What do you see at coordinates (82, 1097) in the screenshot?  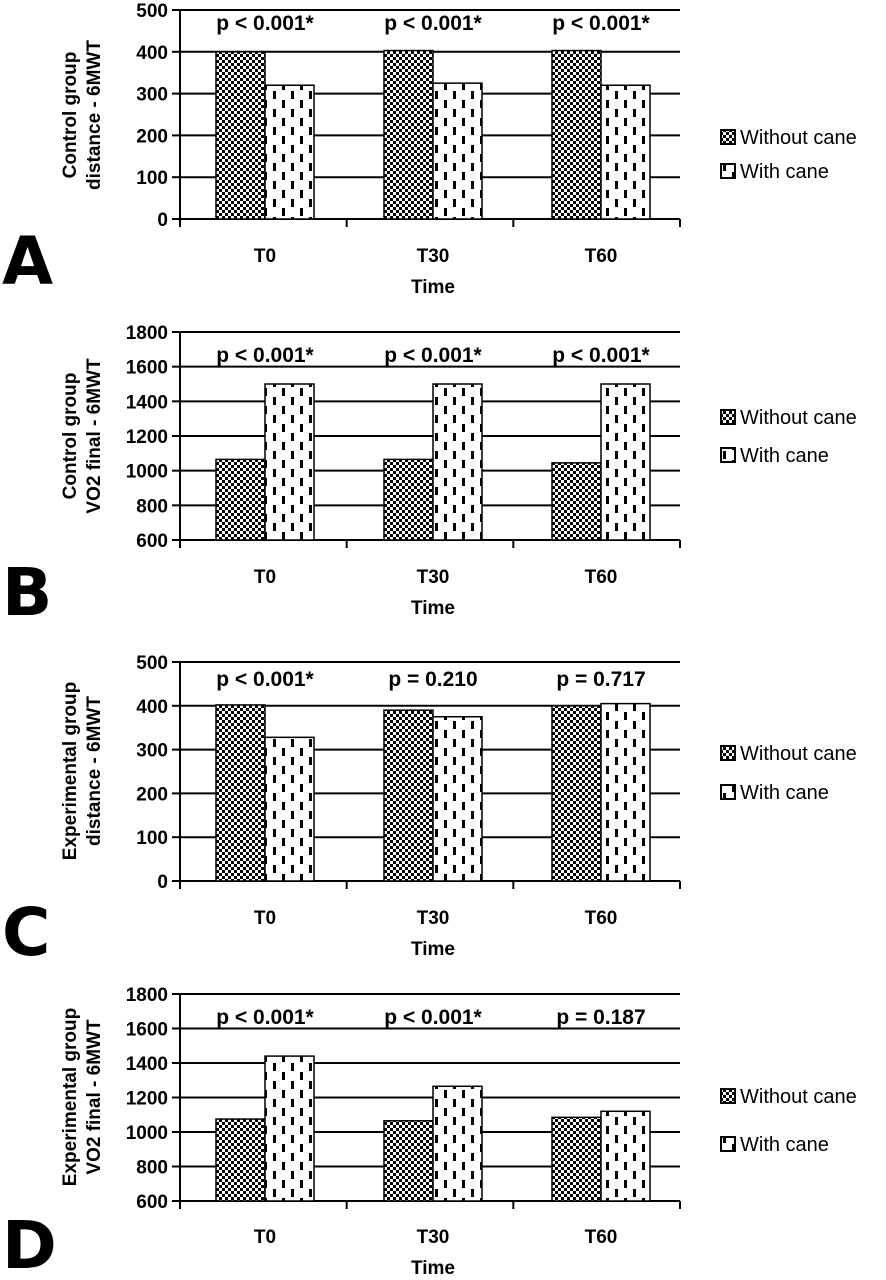 I see `y-axis-label: Experimental group VO2 final - 6MWT` at bounding box center [82, 1097].